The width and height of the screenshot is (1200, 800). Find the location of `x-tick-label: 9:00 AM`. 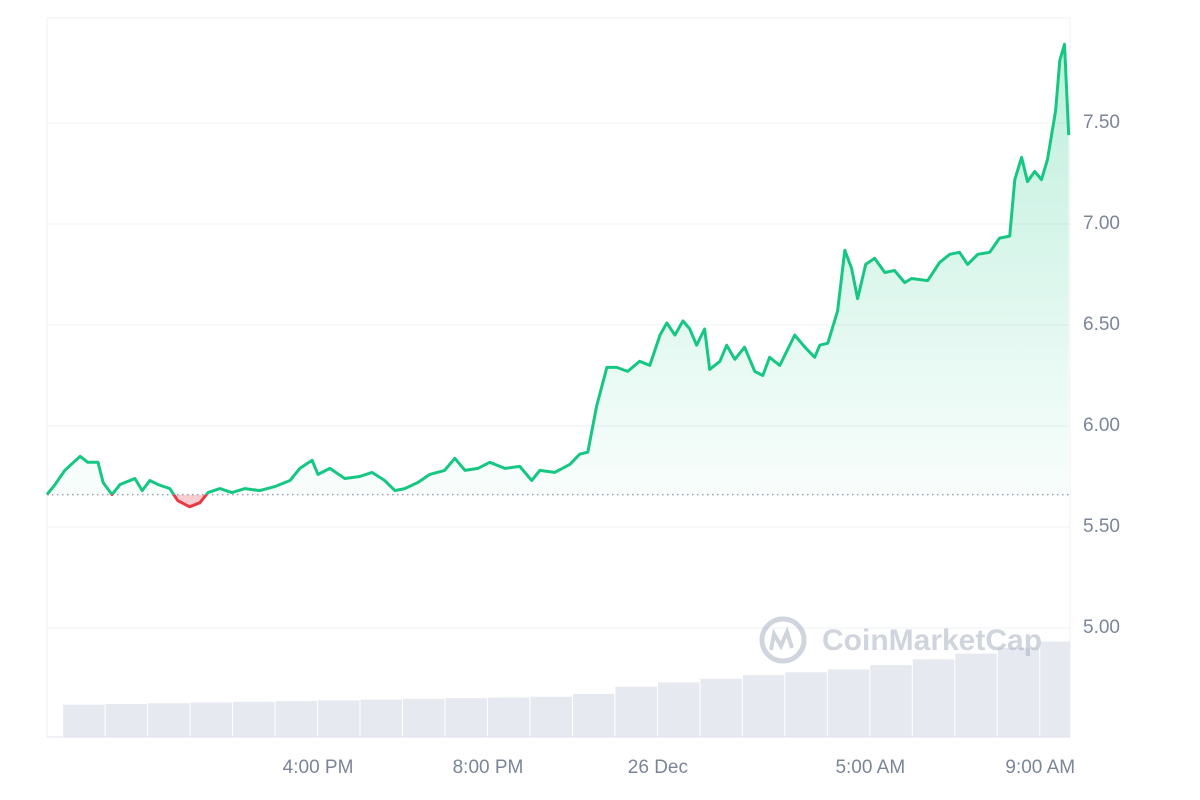

x-tick-label: 9:00 AM is located at coordinates (1040, 767).